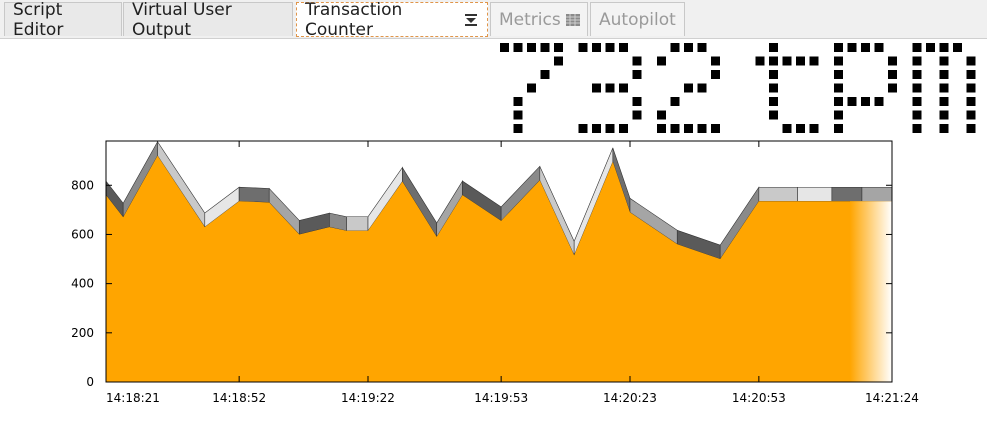  What do you see at coordinates (354, 20) in the screenshot?
I see `tab-label: Transaction Counter` at bounding box center [354, 20].